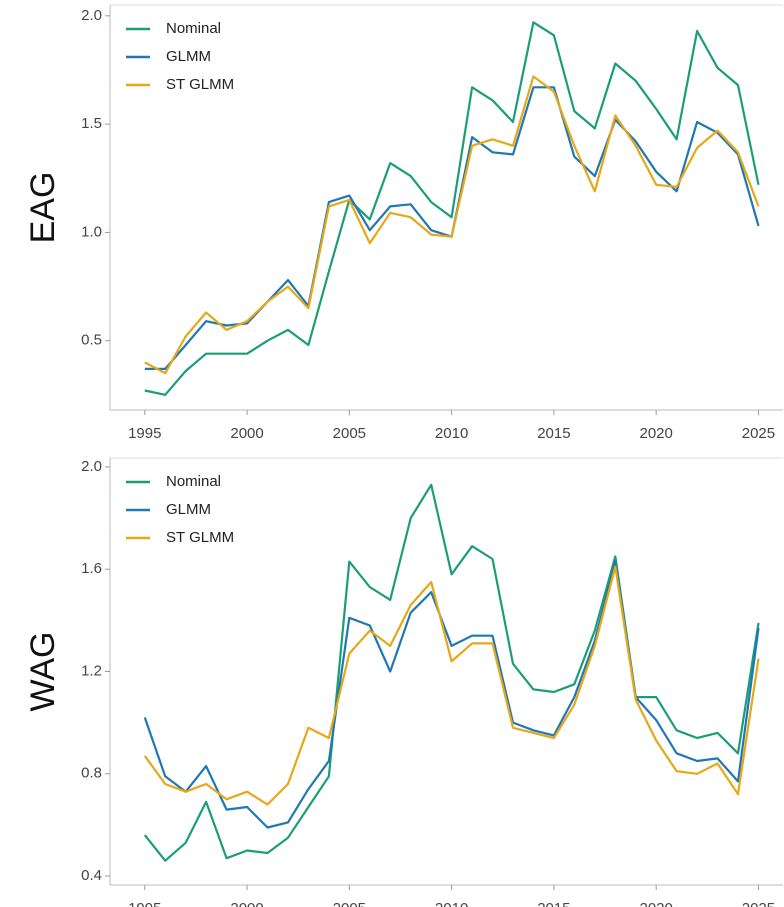  What do you see at coordinates (91, 773) in the screenshot?
I see `y-tick-label: 0.8` at bounding box center [91, 773].